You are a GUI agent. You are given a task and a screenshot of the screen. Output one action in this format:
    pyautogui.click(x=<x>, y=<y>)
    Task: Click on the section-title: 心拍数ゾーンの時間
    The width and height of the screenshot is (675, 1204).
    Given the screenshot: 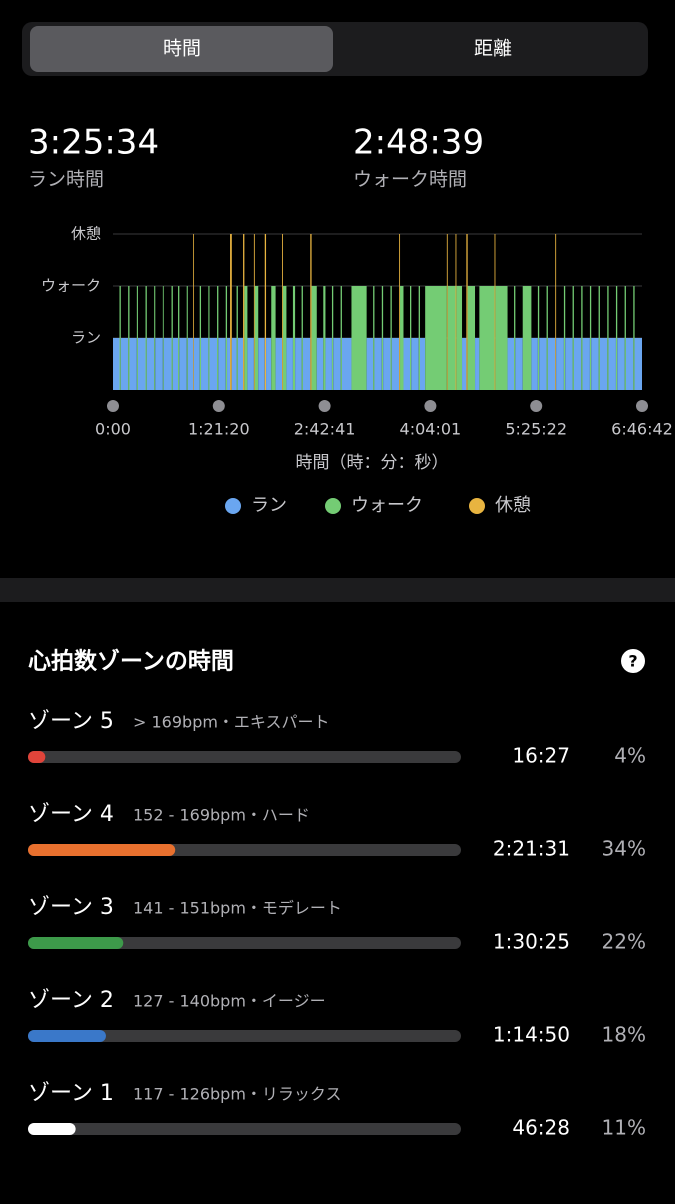 What is the action you would take?
    pyautogui.click(x=131, y=661)
    